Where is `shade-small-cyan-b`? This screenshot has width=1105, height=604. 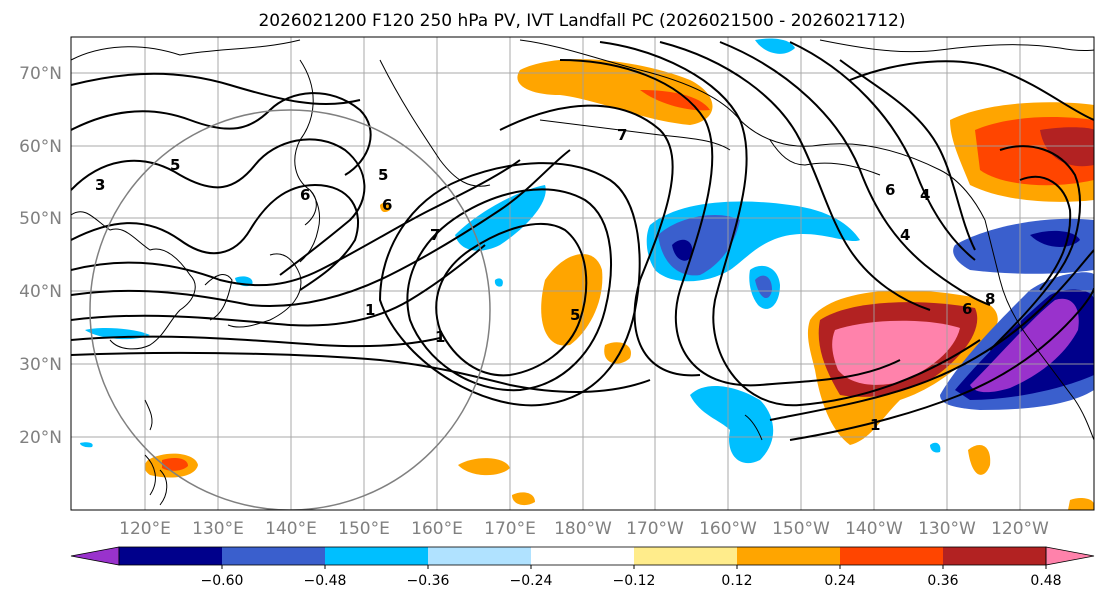 shade-small-cyan-b is located at coordinates (498, 282).